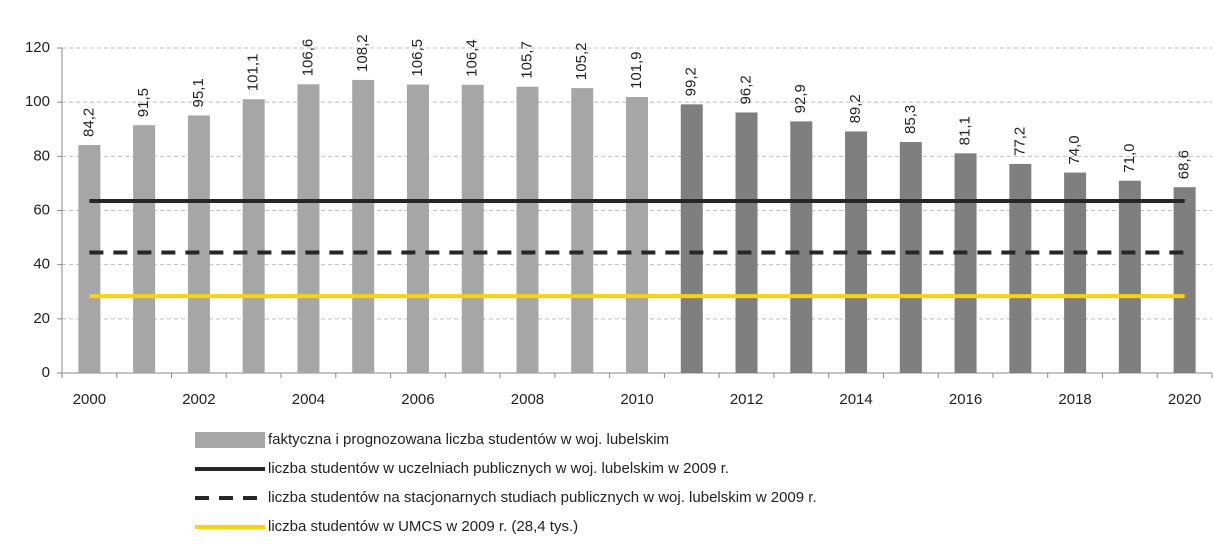 The height and width of the screenshot is (545, 1214). Describe the element at coordinates (1129, 158) in the screenshot. I see `value-label: 71,0` at that location.